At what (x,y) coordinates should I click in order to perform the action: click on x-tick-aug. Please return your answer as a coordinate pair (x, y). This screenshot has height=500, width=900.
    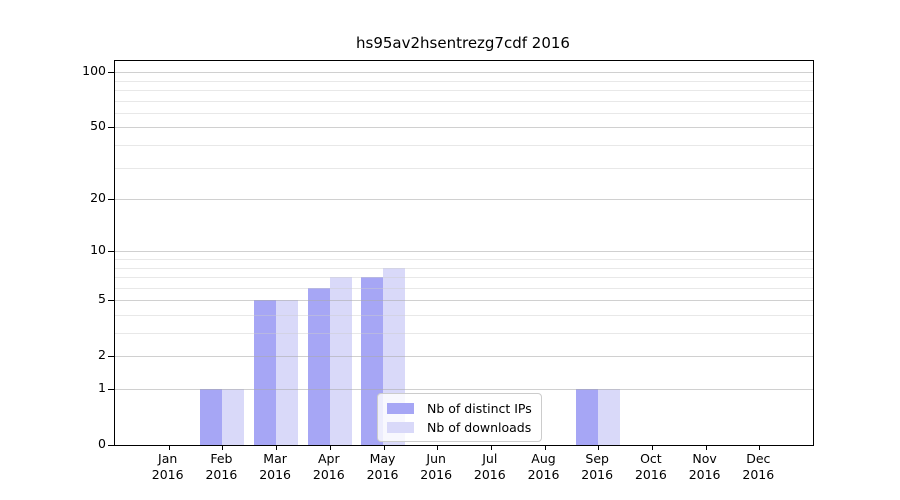
    Looking at the image, I should click on (545, 447).